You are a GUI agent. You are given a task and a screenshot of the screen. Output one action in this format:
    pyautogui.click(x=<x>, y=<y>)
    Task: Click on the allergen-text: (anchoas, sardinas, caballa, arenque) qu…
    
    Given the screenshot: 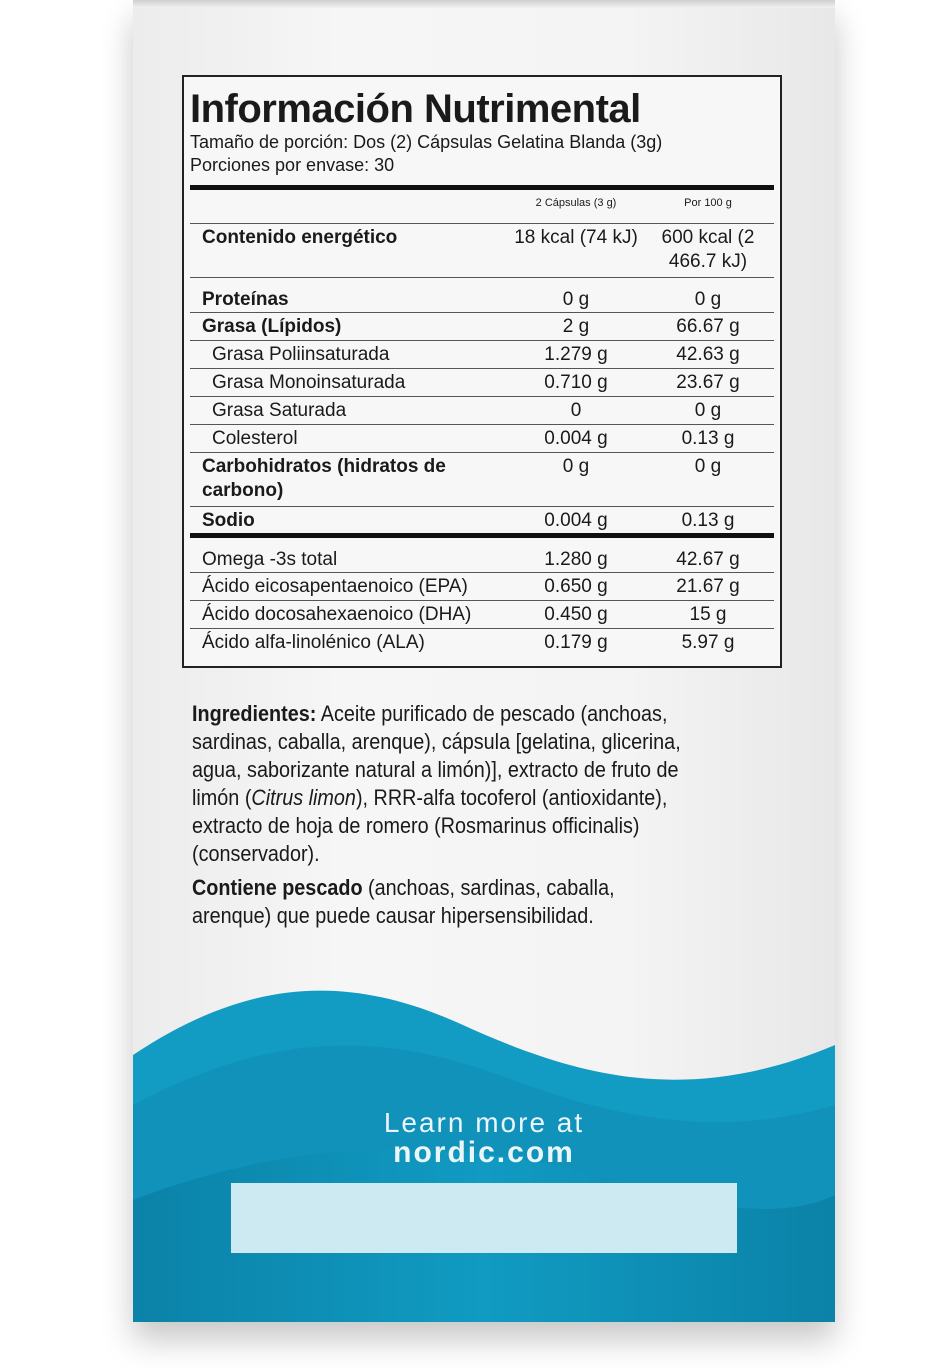 What is the action you would take?
    pyautogui.click(x=403, y=901)
    